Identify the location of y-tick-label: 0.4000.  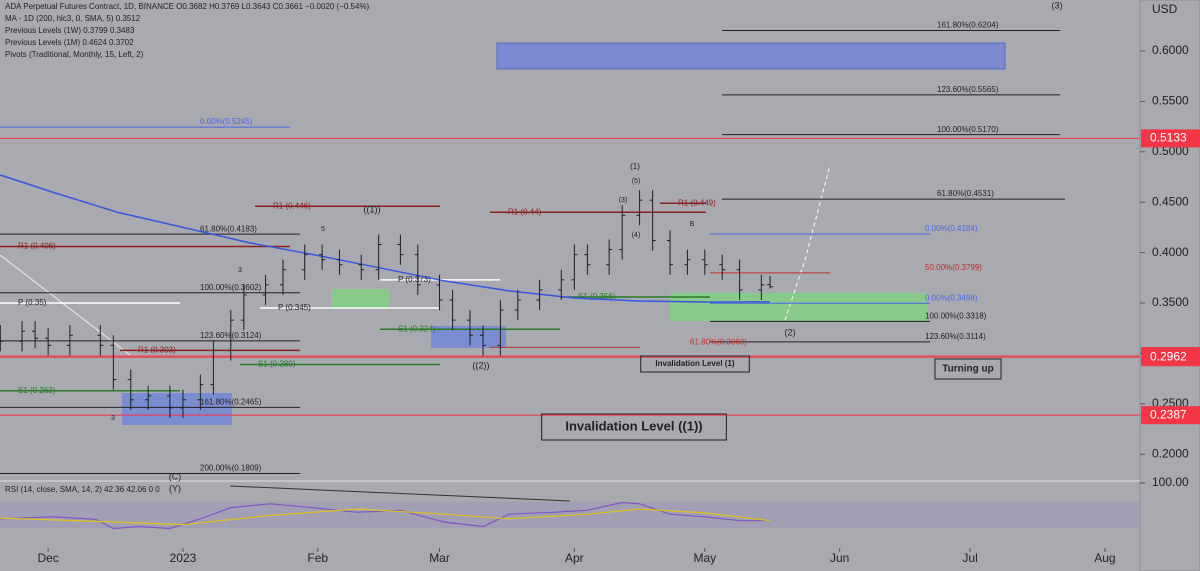
(1170, 252).